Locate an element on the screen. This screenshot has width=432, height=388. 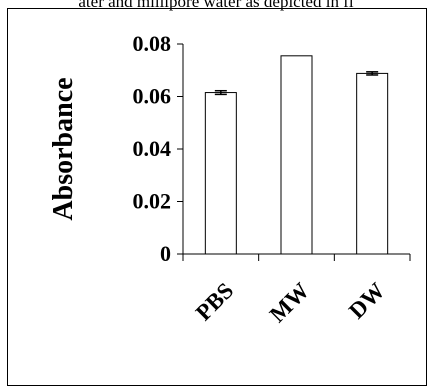
bar-dw is located at coordinates (372, 163).